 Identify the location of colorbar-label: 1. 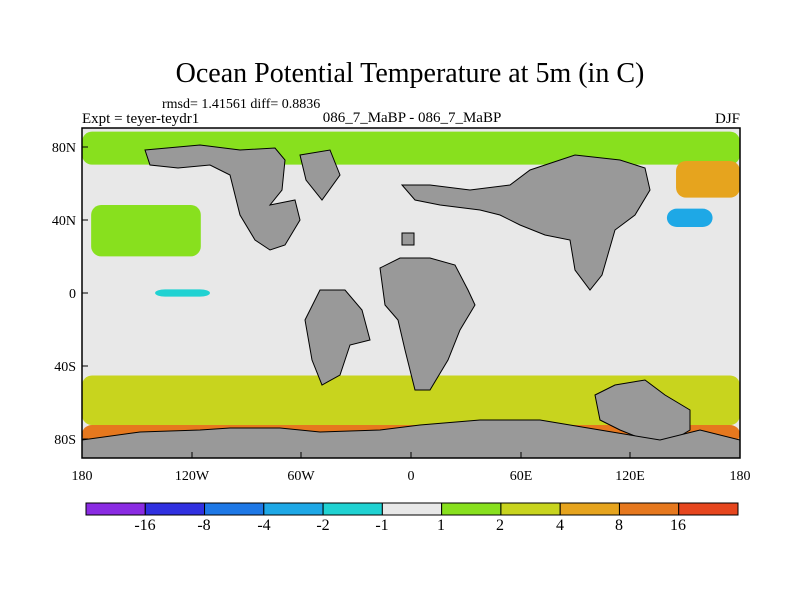
(441, 525).